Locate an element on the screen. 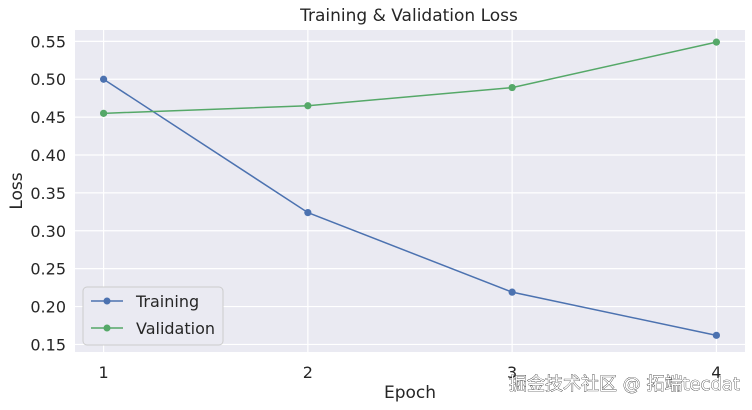 This screenshot has height=410, width=752. x-tick-label: 4 is located at coordinates (716, 372).